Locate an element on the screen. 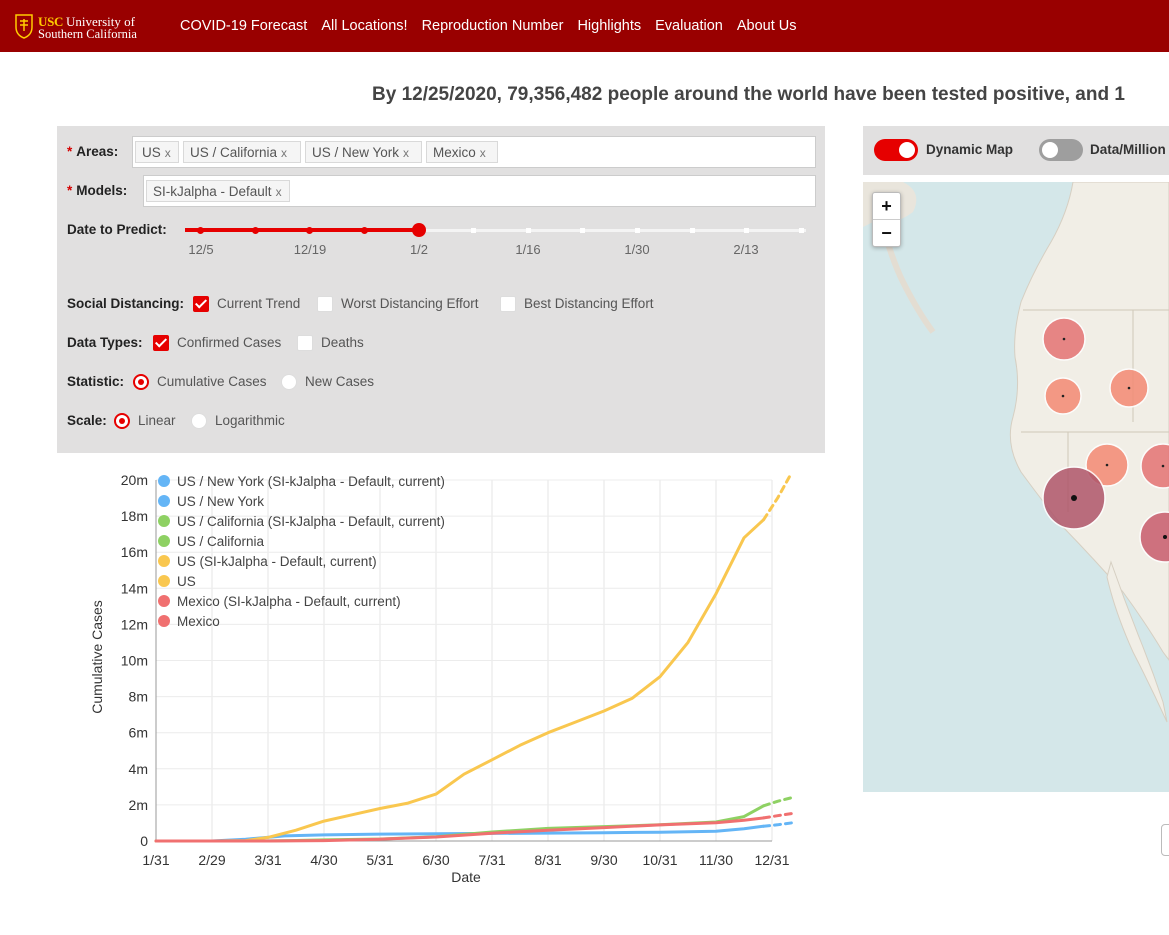 This screenshot has height=935, width=1169. utah-bubble is located at coordinates (1154, 466).